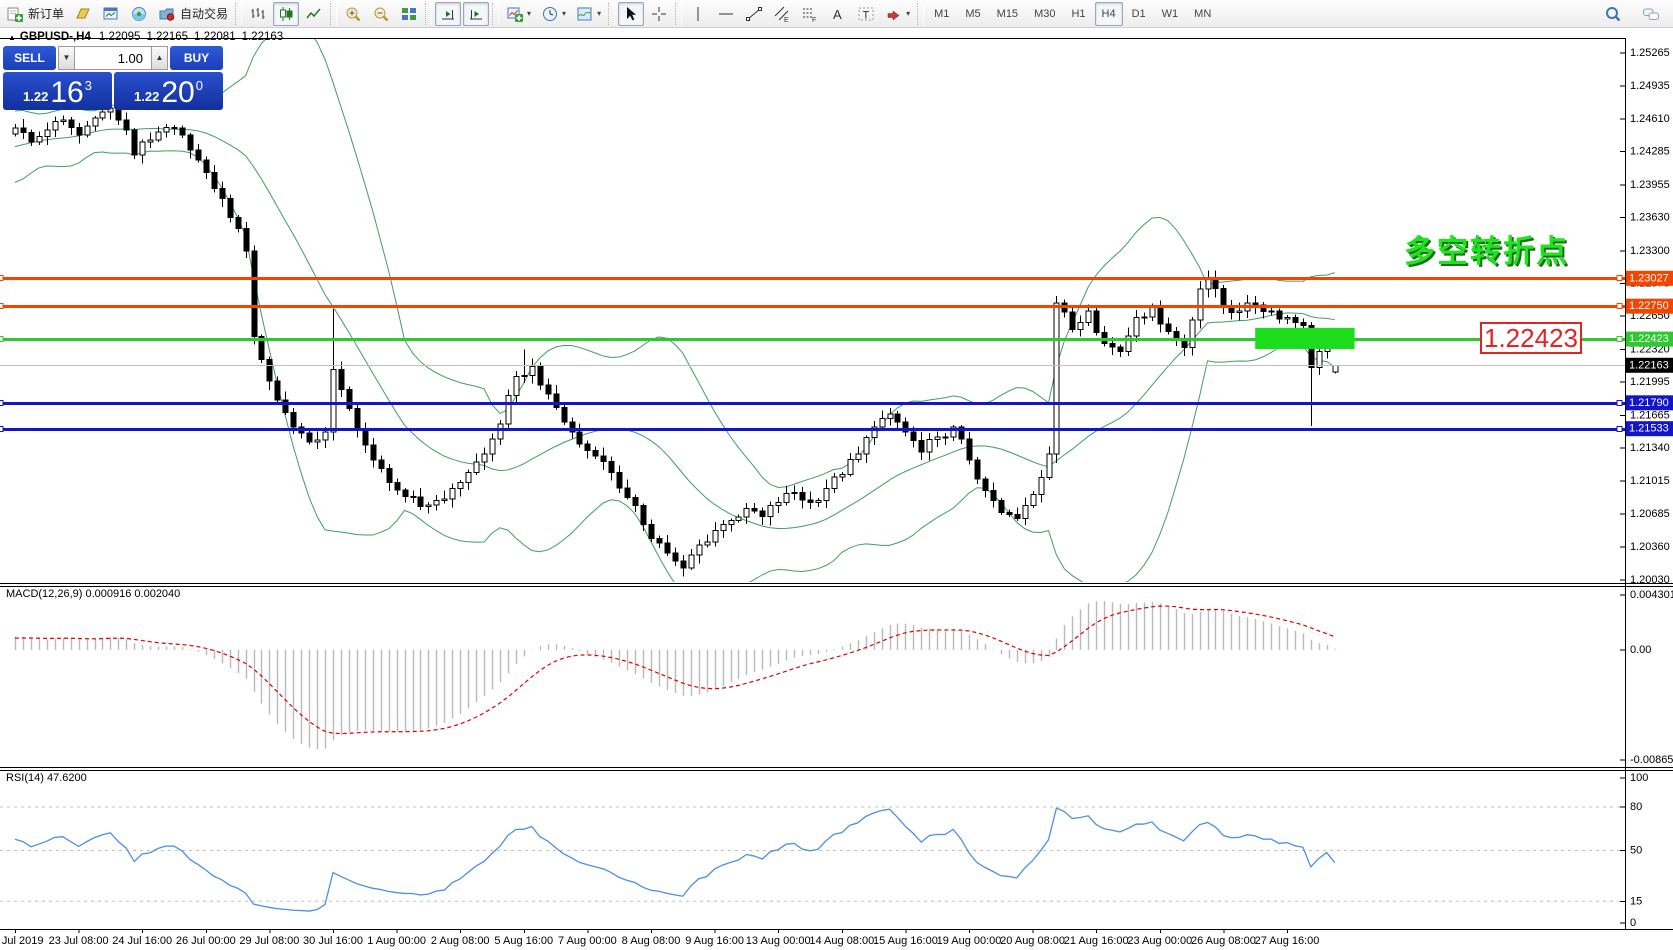 This screenshot has height=950, width=1673. I want to click on horizontal-line-button, so click(726, 14).